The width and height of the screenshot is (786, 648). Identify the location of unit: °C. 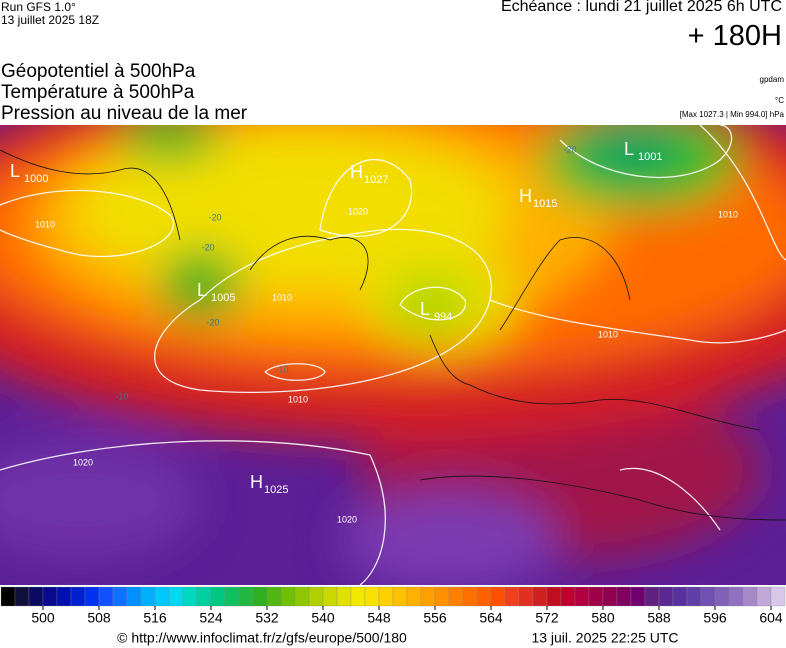
(779, 100).